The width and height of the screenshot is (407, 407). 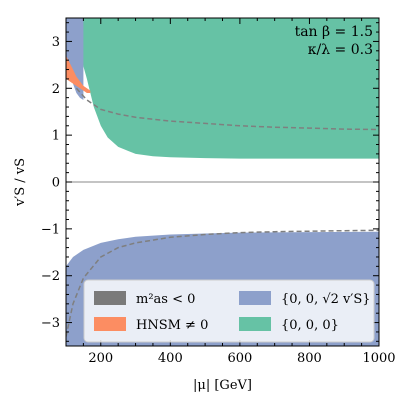 What do you see at coordinates (56, 89) in the screenshot?
I see `y-tick-label: 2` at bounding box center [56, 89].